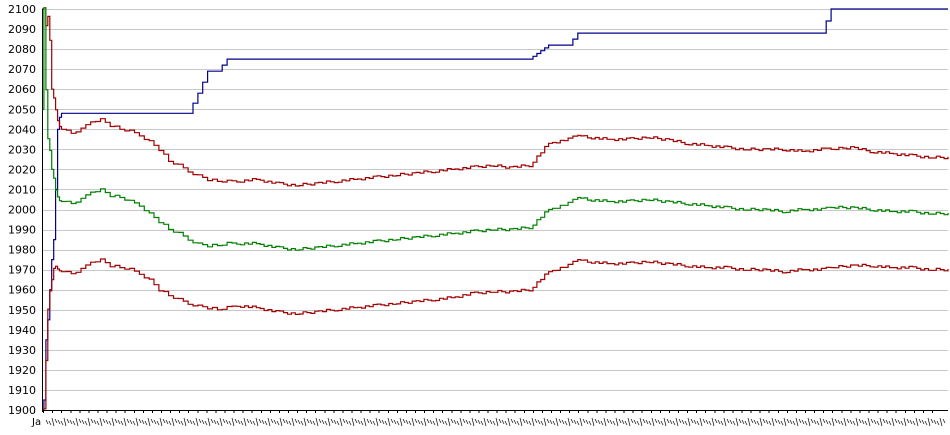 The image size is (950, 435). I want to click on y-tick-label: 2010, so click(22, 189).